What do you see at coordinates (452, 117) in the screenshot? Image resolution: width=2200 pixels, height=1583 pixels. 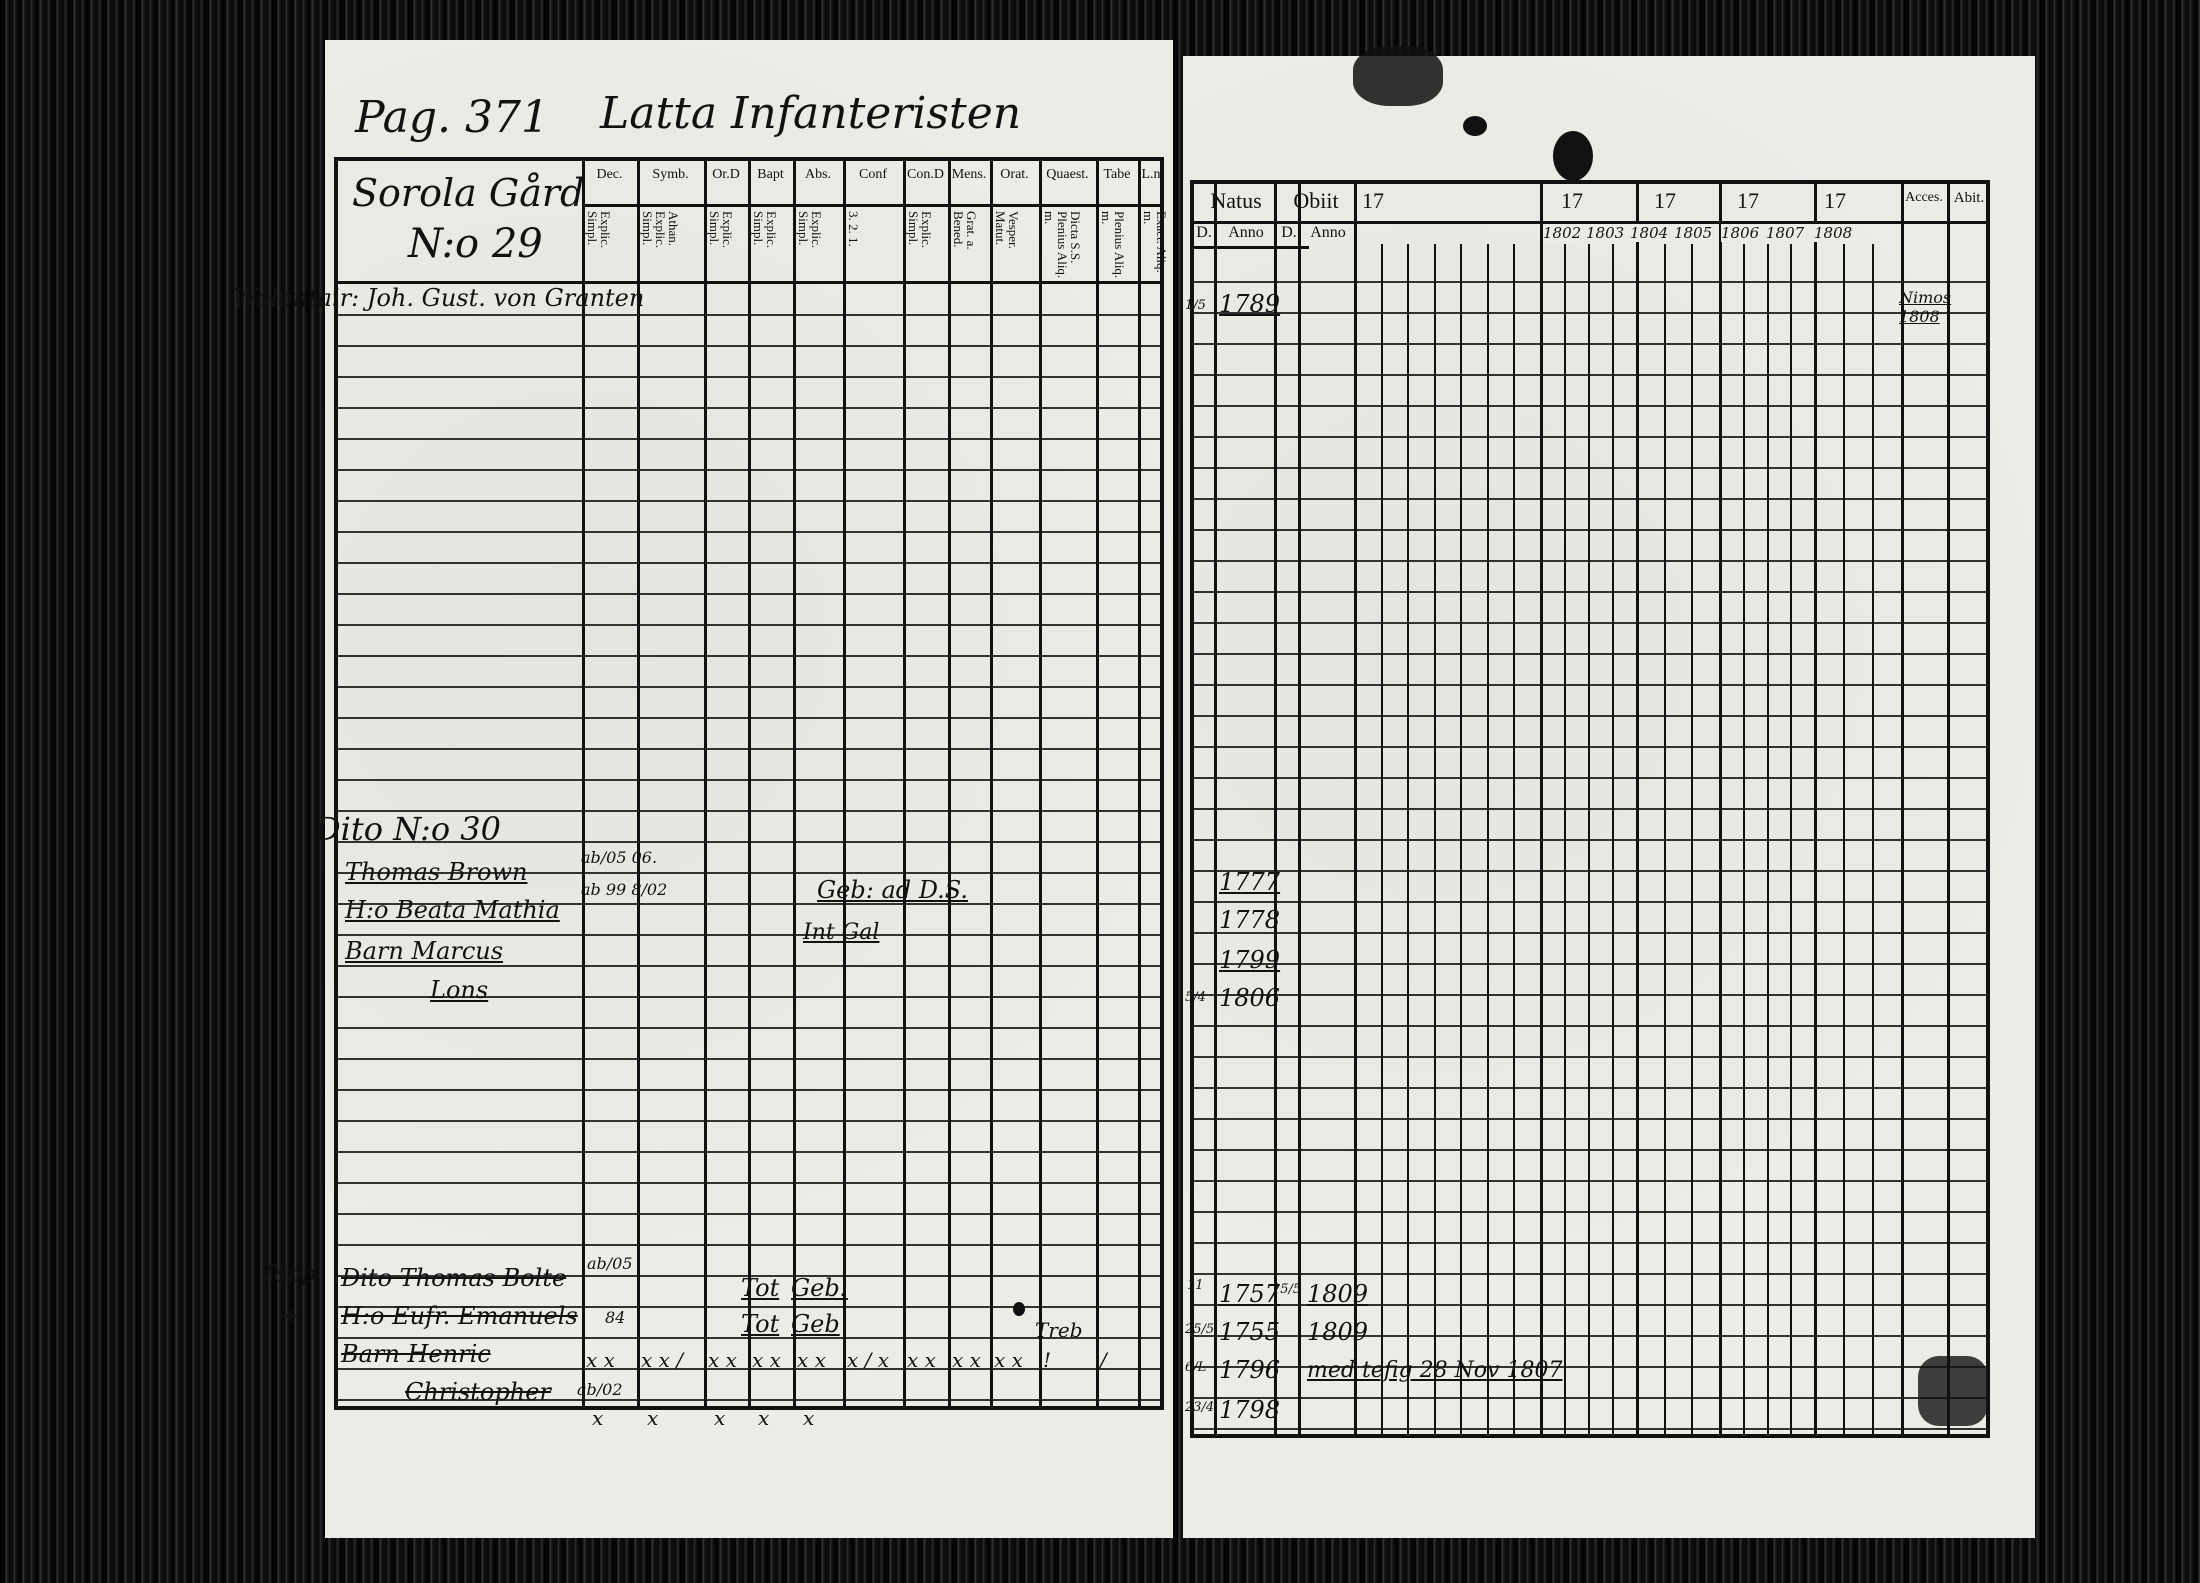 I see `page-number: Pag. 371` at bounding box center [452, 117].